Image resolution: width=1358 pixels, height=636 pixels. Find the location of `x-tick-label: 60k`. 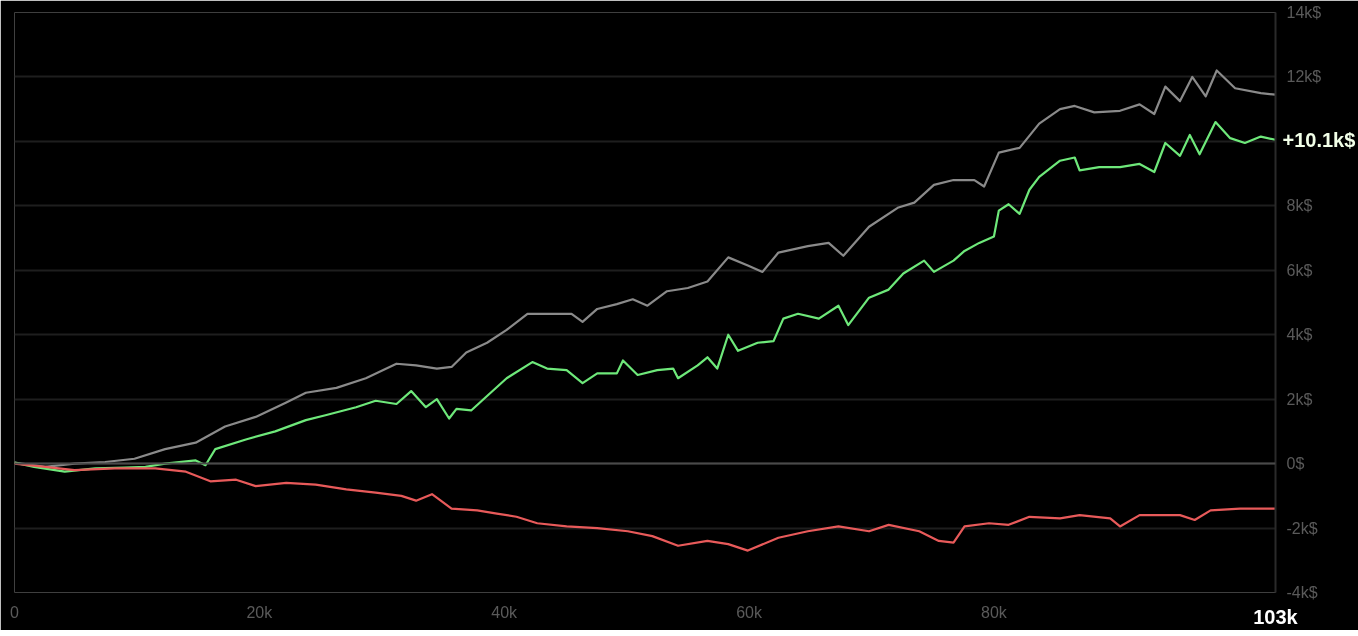

x-tick-label: 60k is located at coordinates (749, 612).